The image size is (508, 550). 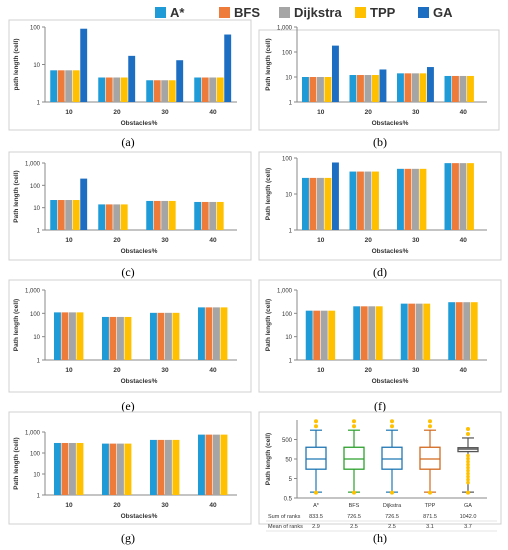 I want to click on panel-frame, so click(x=130, y=468).